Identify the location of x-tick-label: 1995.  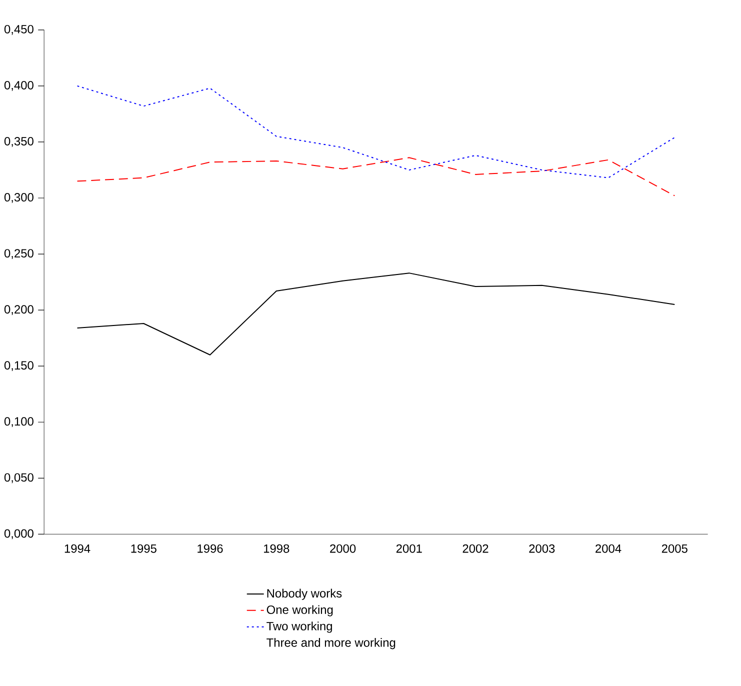
(143, 548).